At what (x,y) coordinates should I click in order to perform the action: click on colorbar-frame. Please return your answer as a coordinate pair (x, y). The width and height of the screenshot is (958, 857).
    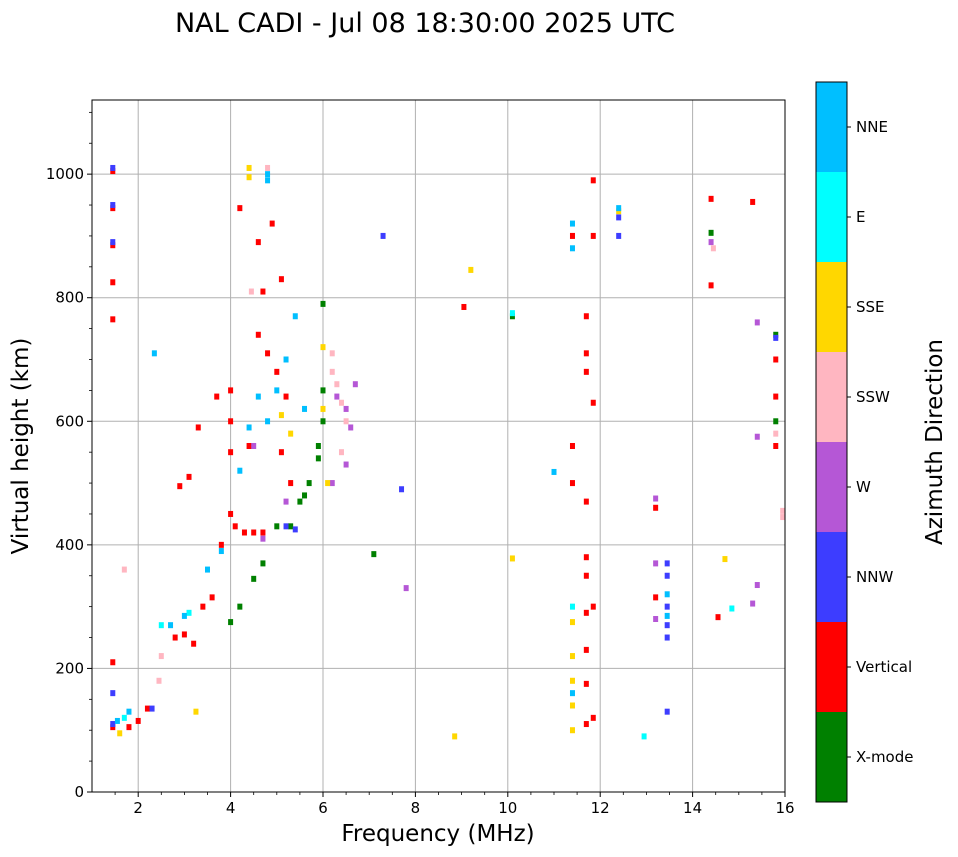
    Looking at the image, I should click on (831, 442).